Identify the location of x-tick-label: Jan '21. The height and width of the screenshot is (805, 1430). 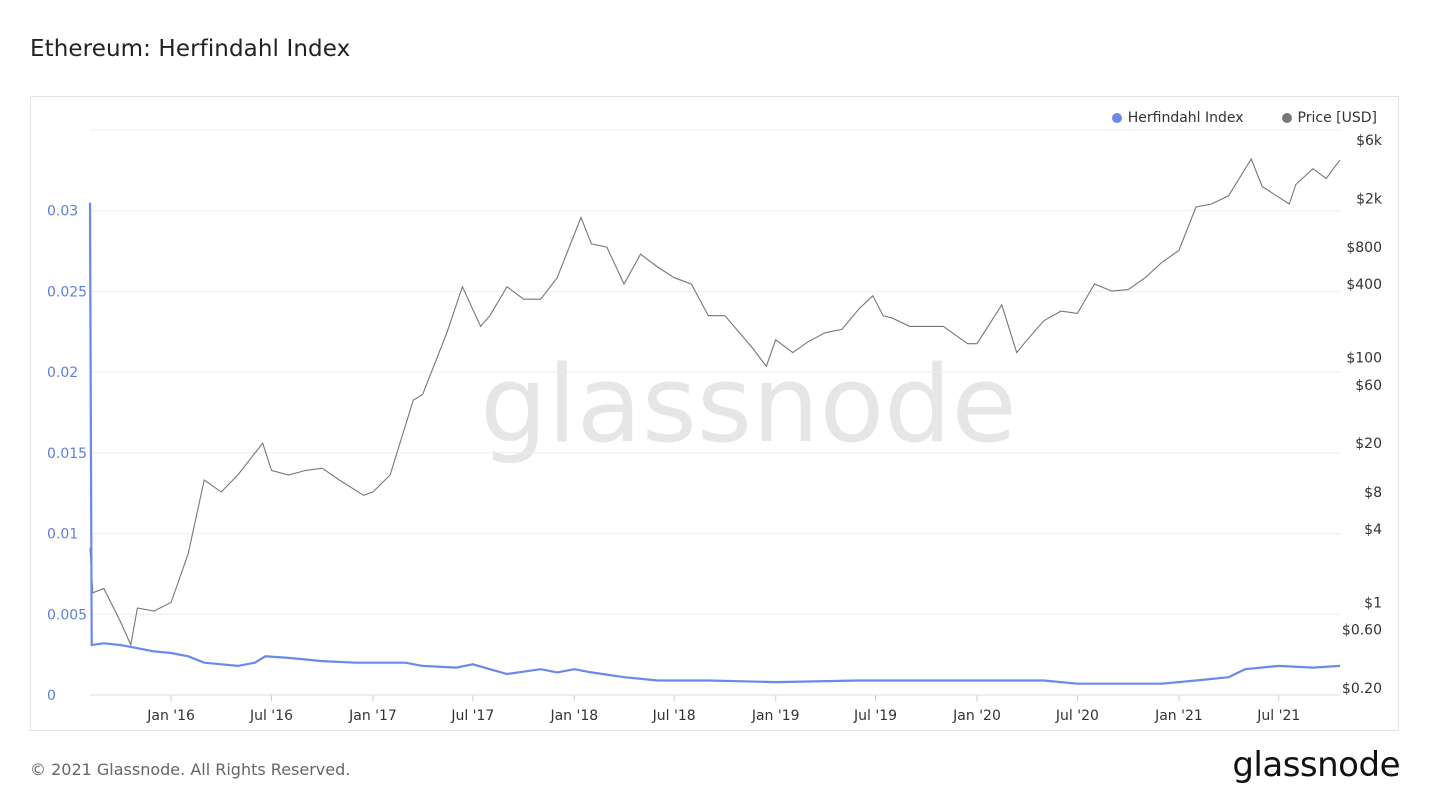
(1178, 716).